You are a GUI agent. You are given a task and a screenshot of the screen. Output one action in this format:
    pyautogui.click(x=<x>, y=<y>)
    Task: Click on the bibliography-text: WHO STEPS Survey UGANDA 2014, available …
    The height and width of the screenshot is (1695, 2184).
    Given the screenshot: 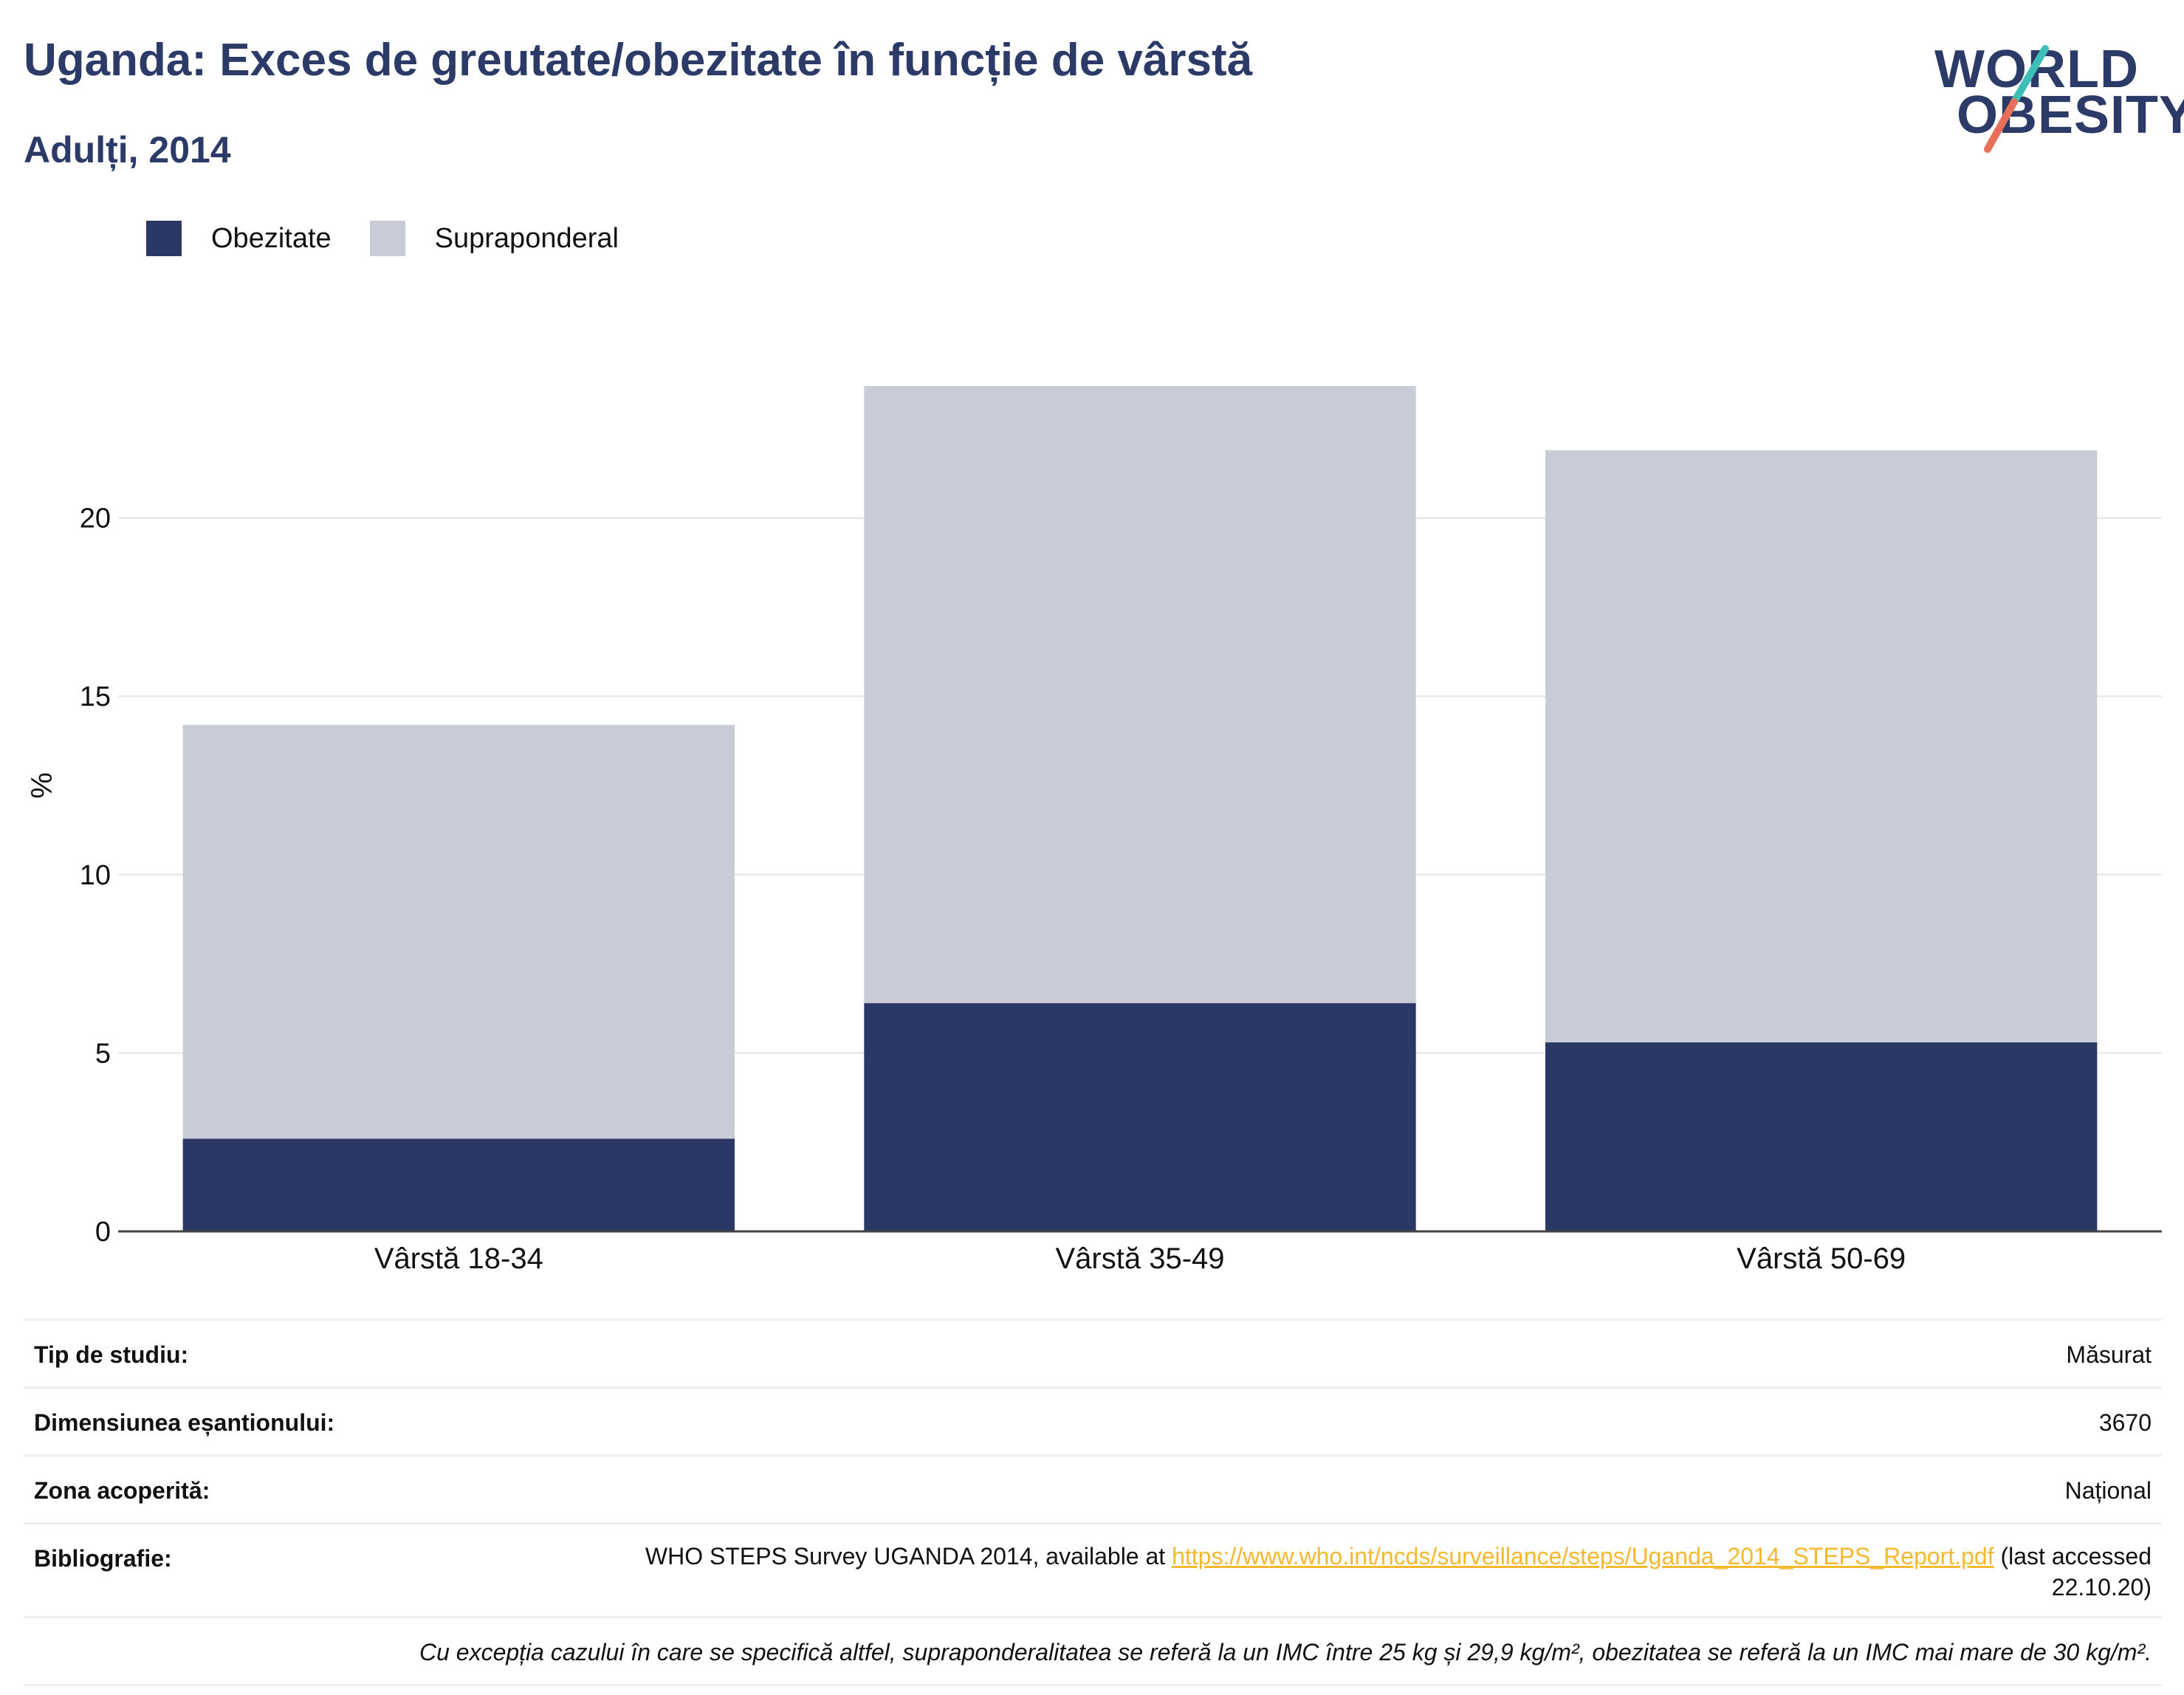 What is the action you would take?
    pyautogui.click(x=1358, y=1570)
    